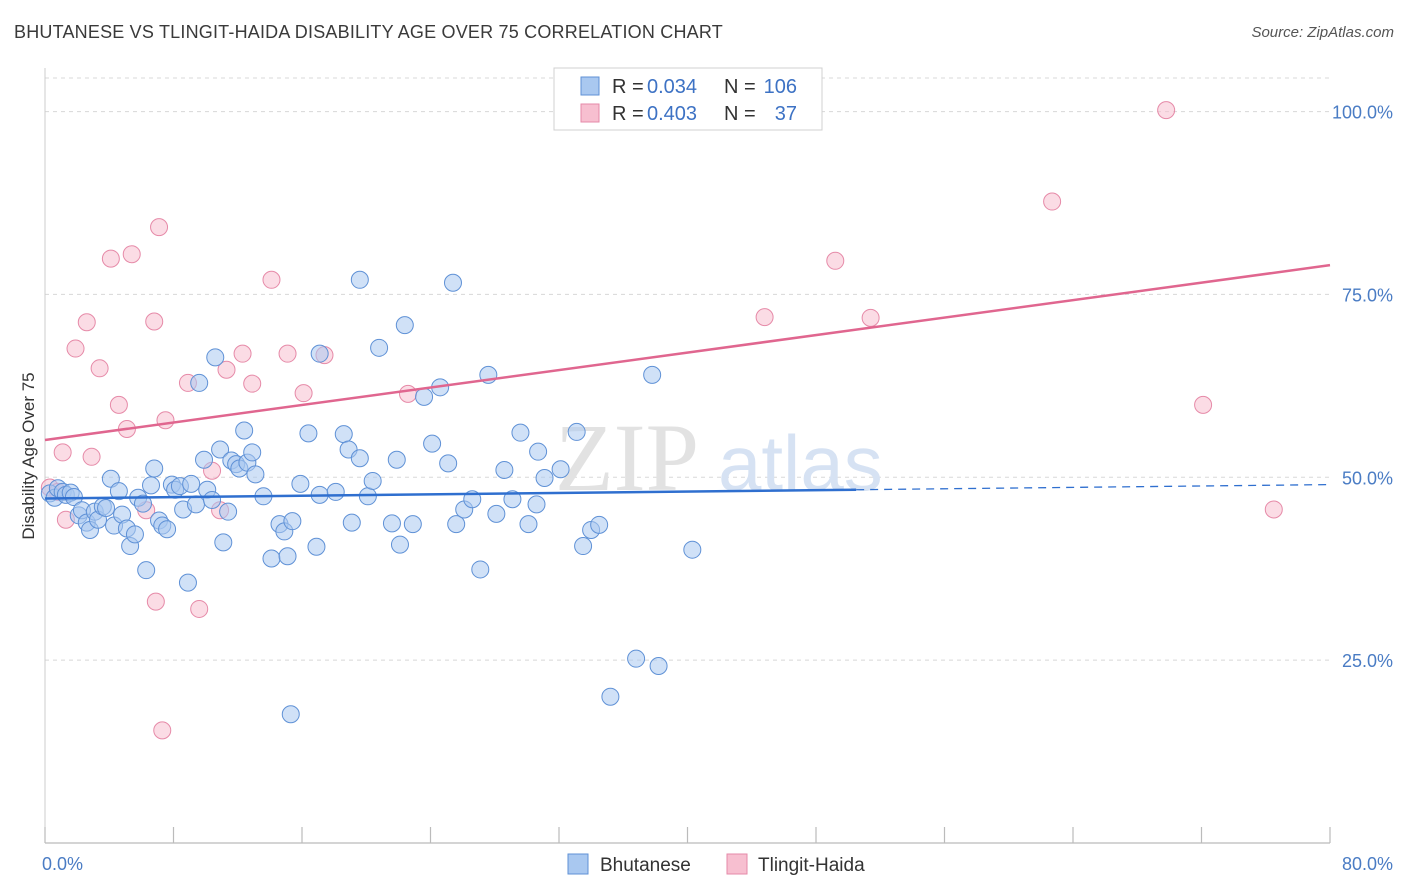  Describe the element at coordinates (628, 114) in the screenshot. I see `legend-r-label-2: R =` at that location.